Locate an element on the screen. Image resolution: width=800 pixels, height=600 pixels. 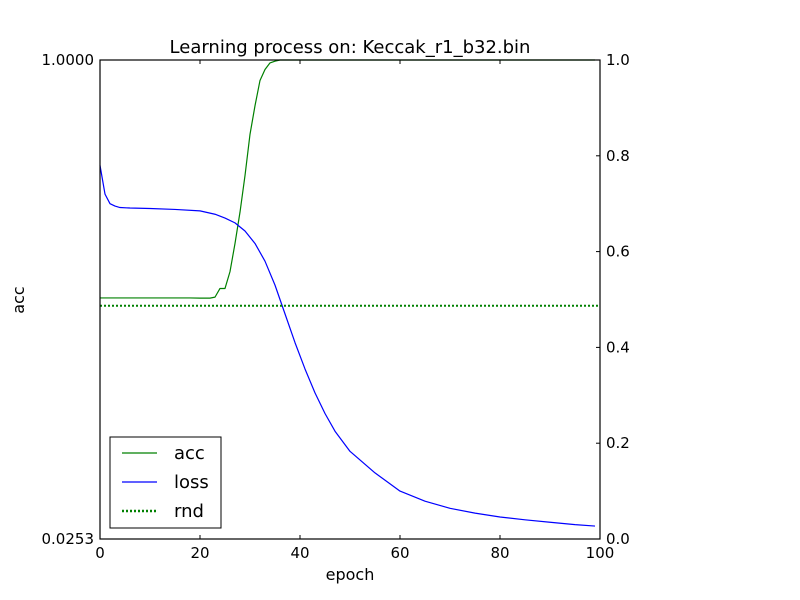
legend-label-acc: acc is located at coordinates (189, 453).